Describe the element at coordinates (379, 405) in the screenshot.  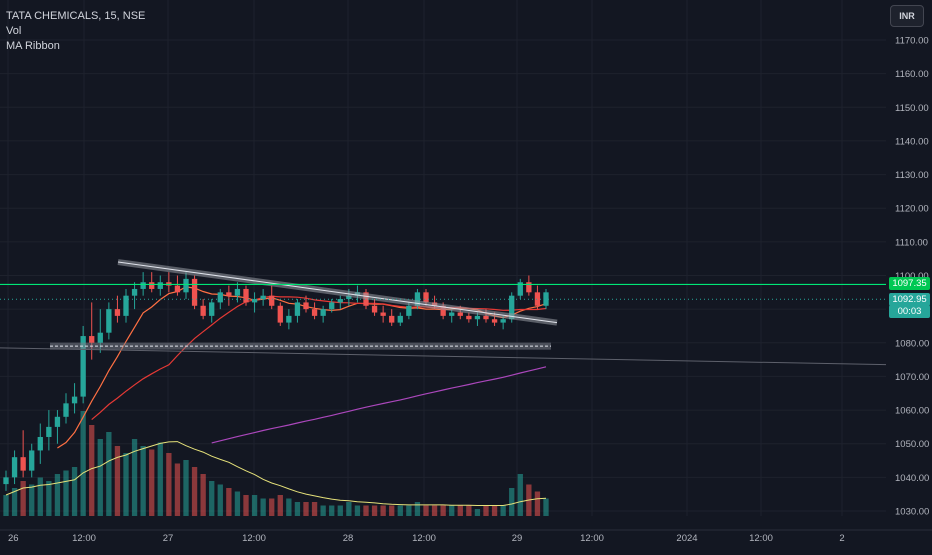
I see `ma-slow-line` at that location.